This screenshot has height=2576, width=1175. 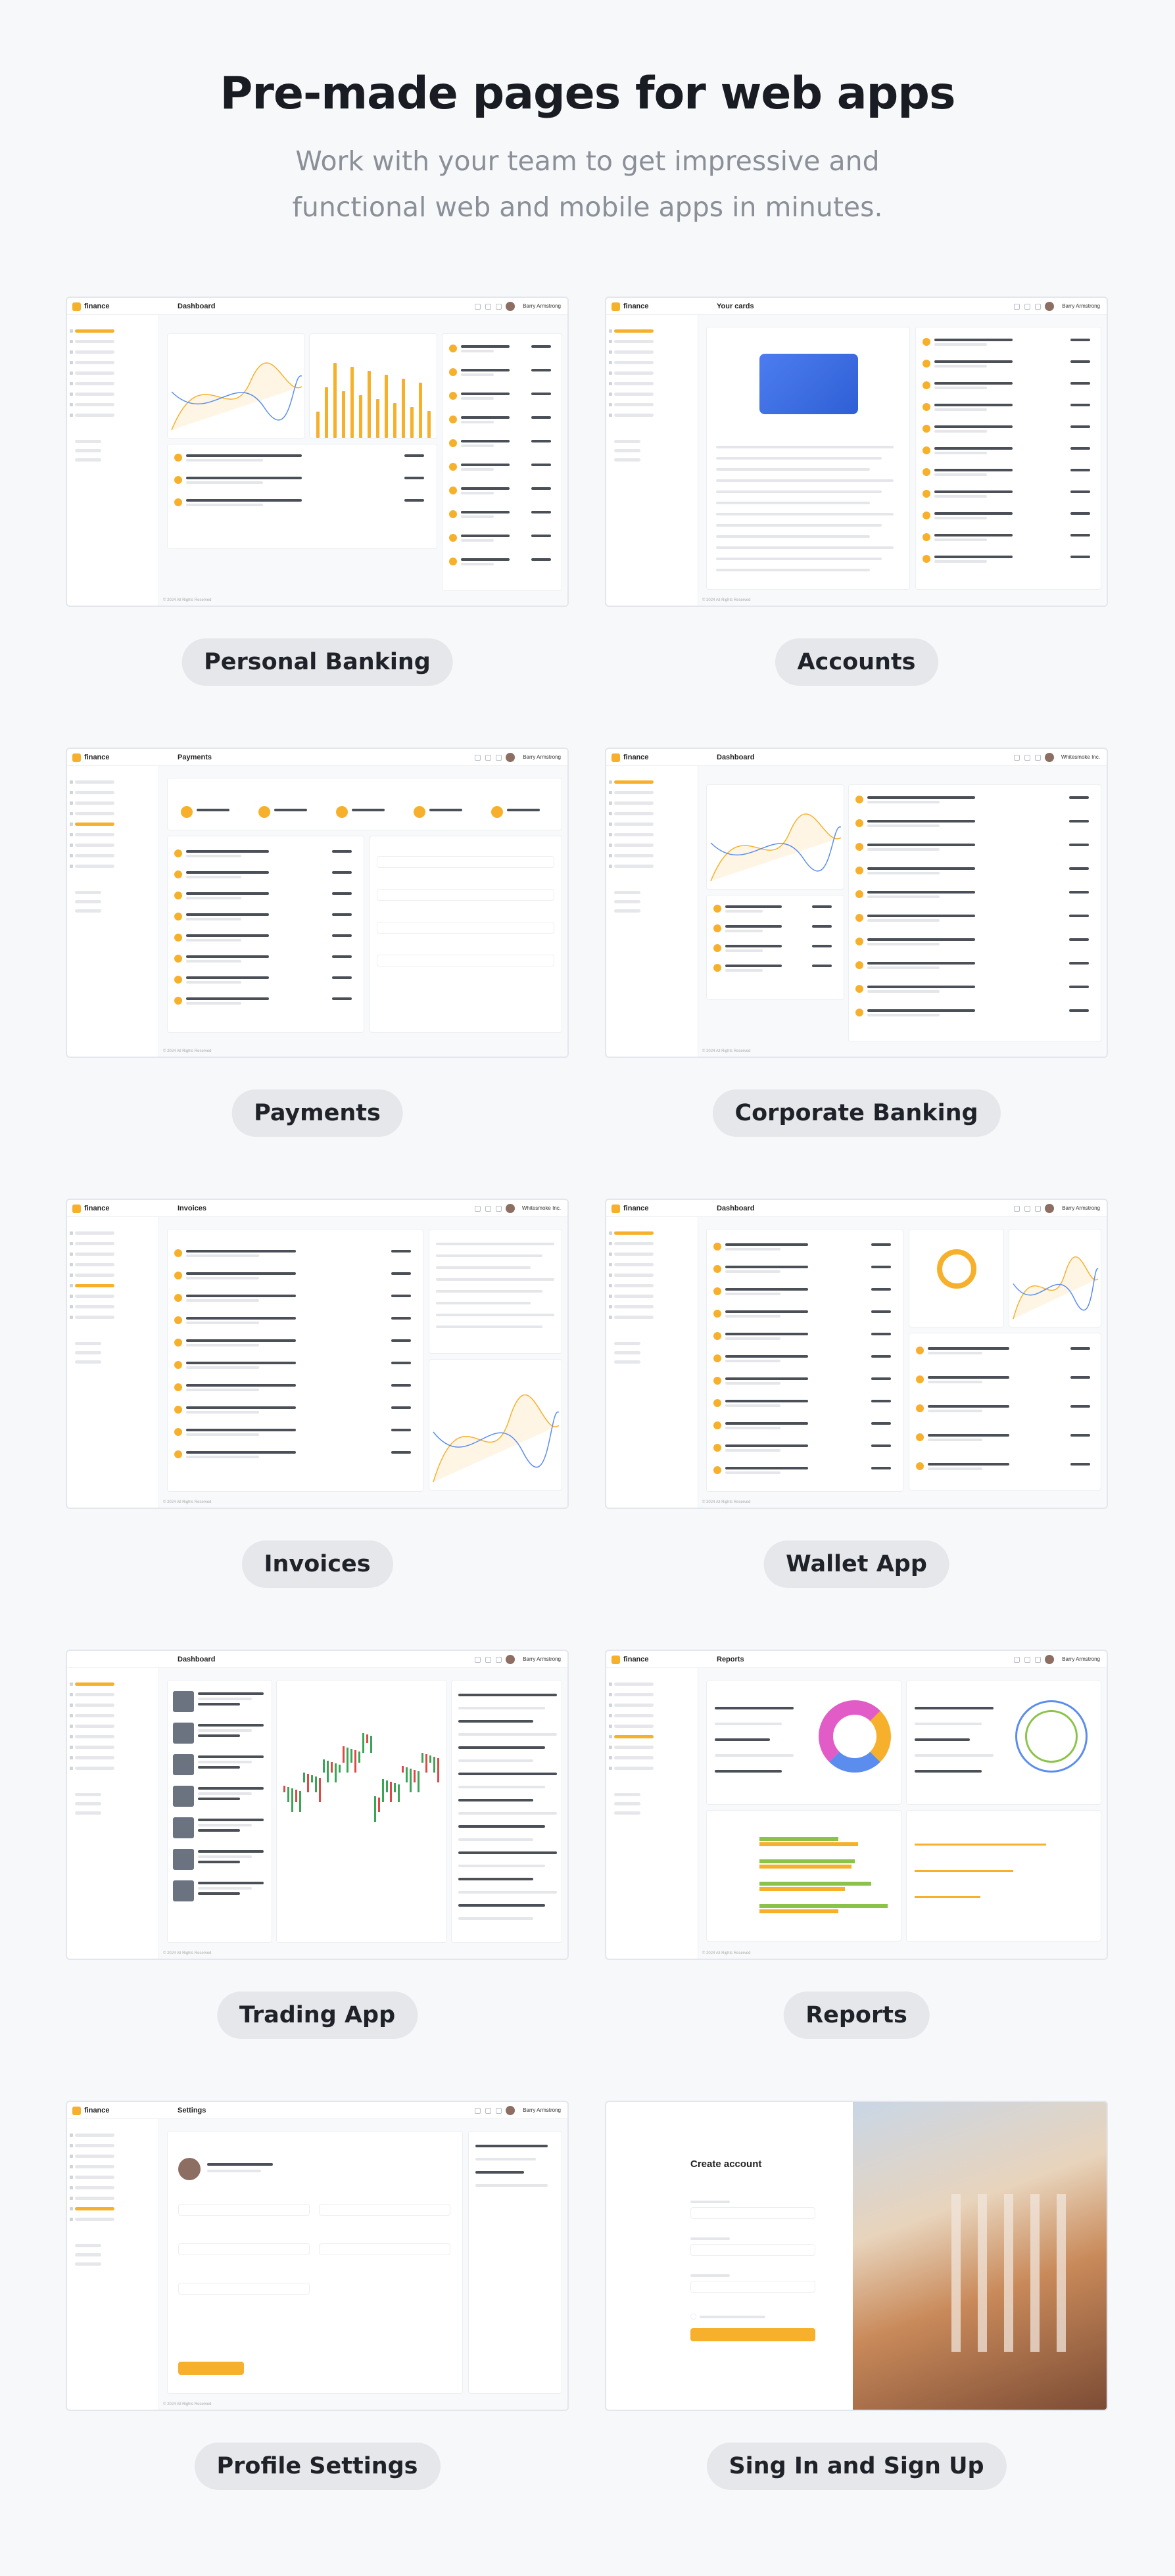 What do you see at coordinates (856, 1564) in the screenshot?
I see `card-label: Wallet App` at bounding box center [856, 1564].